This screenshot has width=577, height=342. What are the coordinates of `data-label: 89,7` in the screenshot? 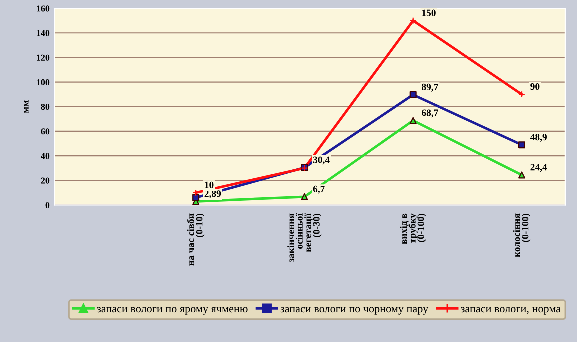 It's located at (430, 88).